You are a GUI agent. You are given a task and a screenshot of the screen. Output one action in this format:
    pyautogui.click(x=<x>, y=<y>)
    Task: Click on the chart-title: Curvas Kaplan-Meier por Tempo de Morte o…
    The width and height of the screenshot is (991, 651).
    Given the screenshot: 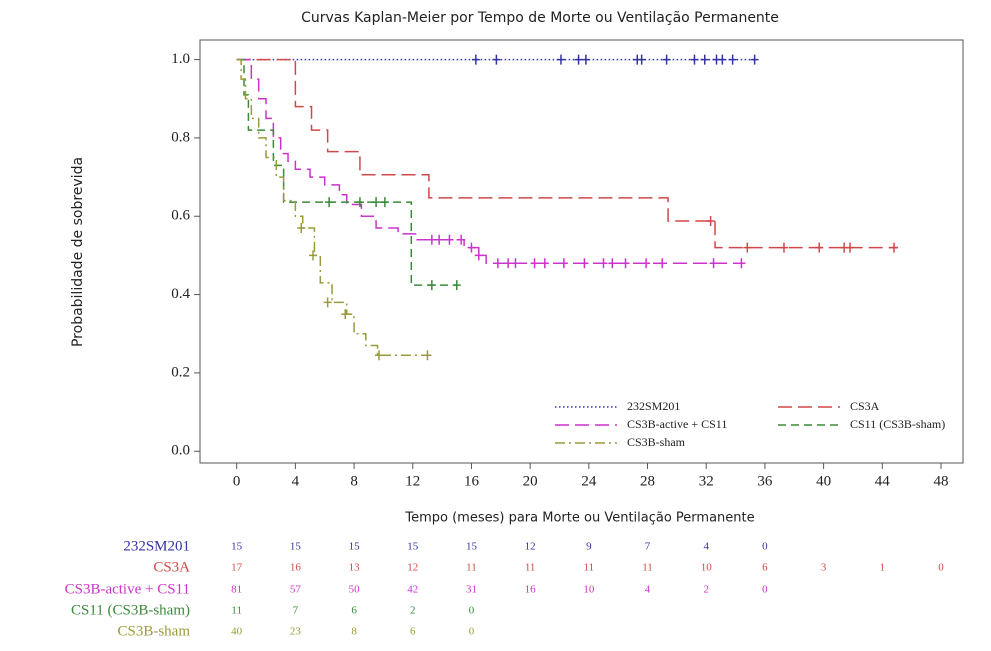 What is the action you would take?
    pyautogui.click(x=540, y=18)
    